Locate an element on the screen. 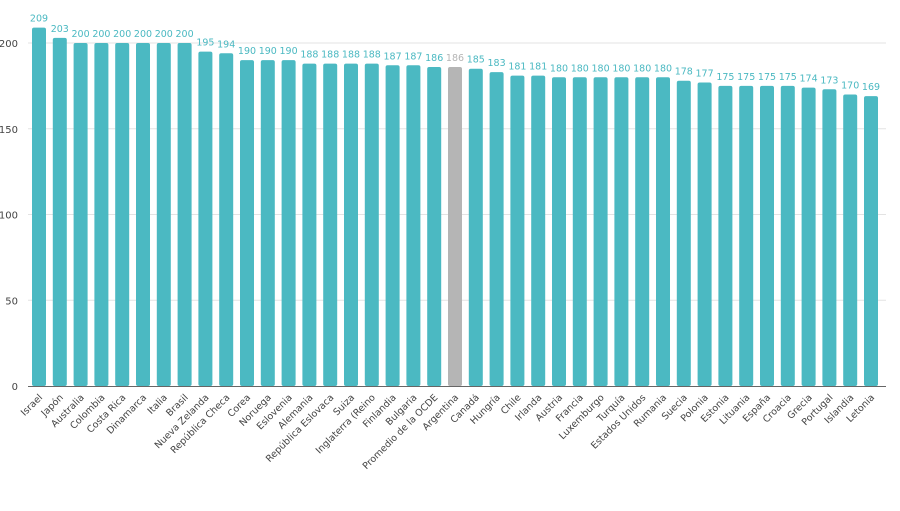  data-label: 170 is located at coordinates (850, 85).